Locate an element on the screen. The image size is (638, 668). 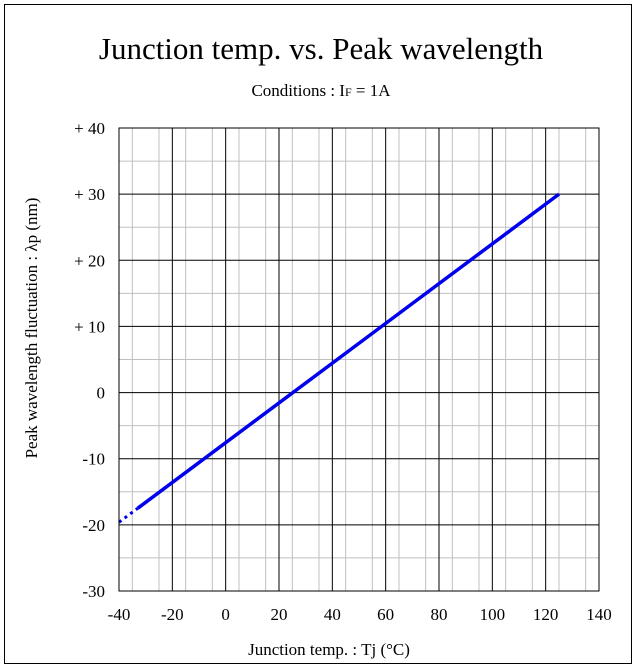
x-tick-label: 140 is located at coordinates (599, 614).